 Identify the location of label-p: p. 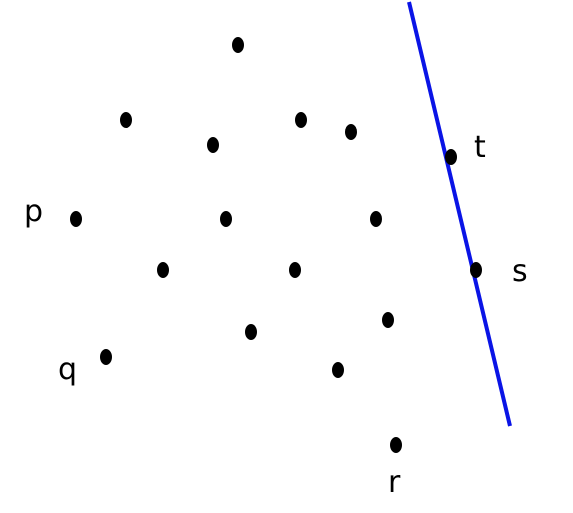
(33, 211).